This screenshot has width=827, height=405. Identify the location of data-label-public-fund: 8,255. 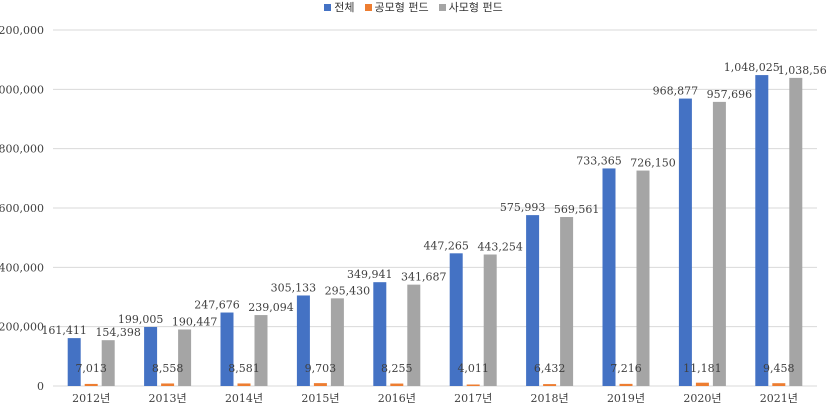
(397, 368).